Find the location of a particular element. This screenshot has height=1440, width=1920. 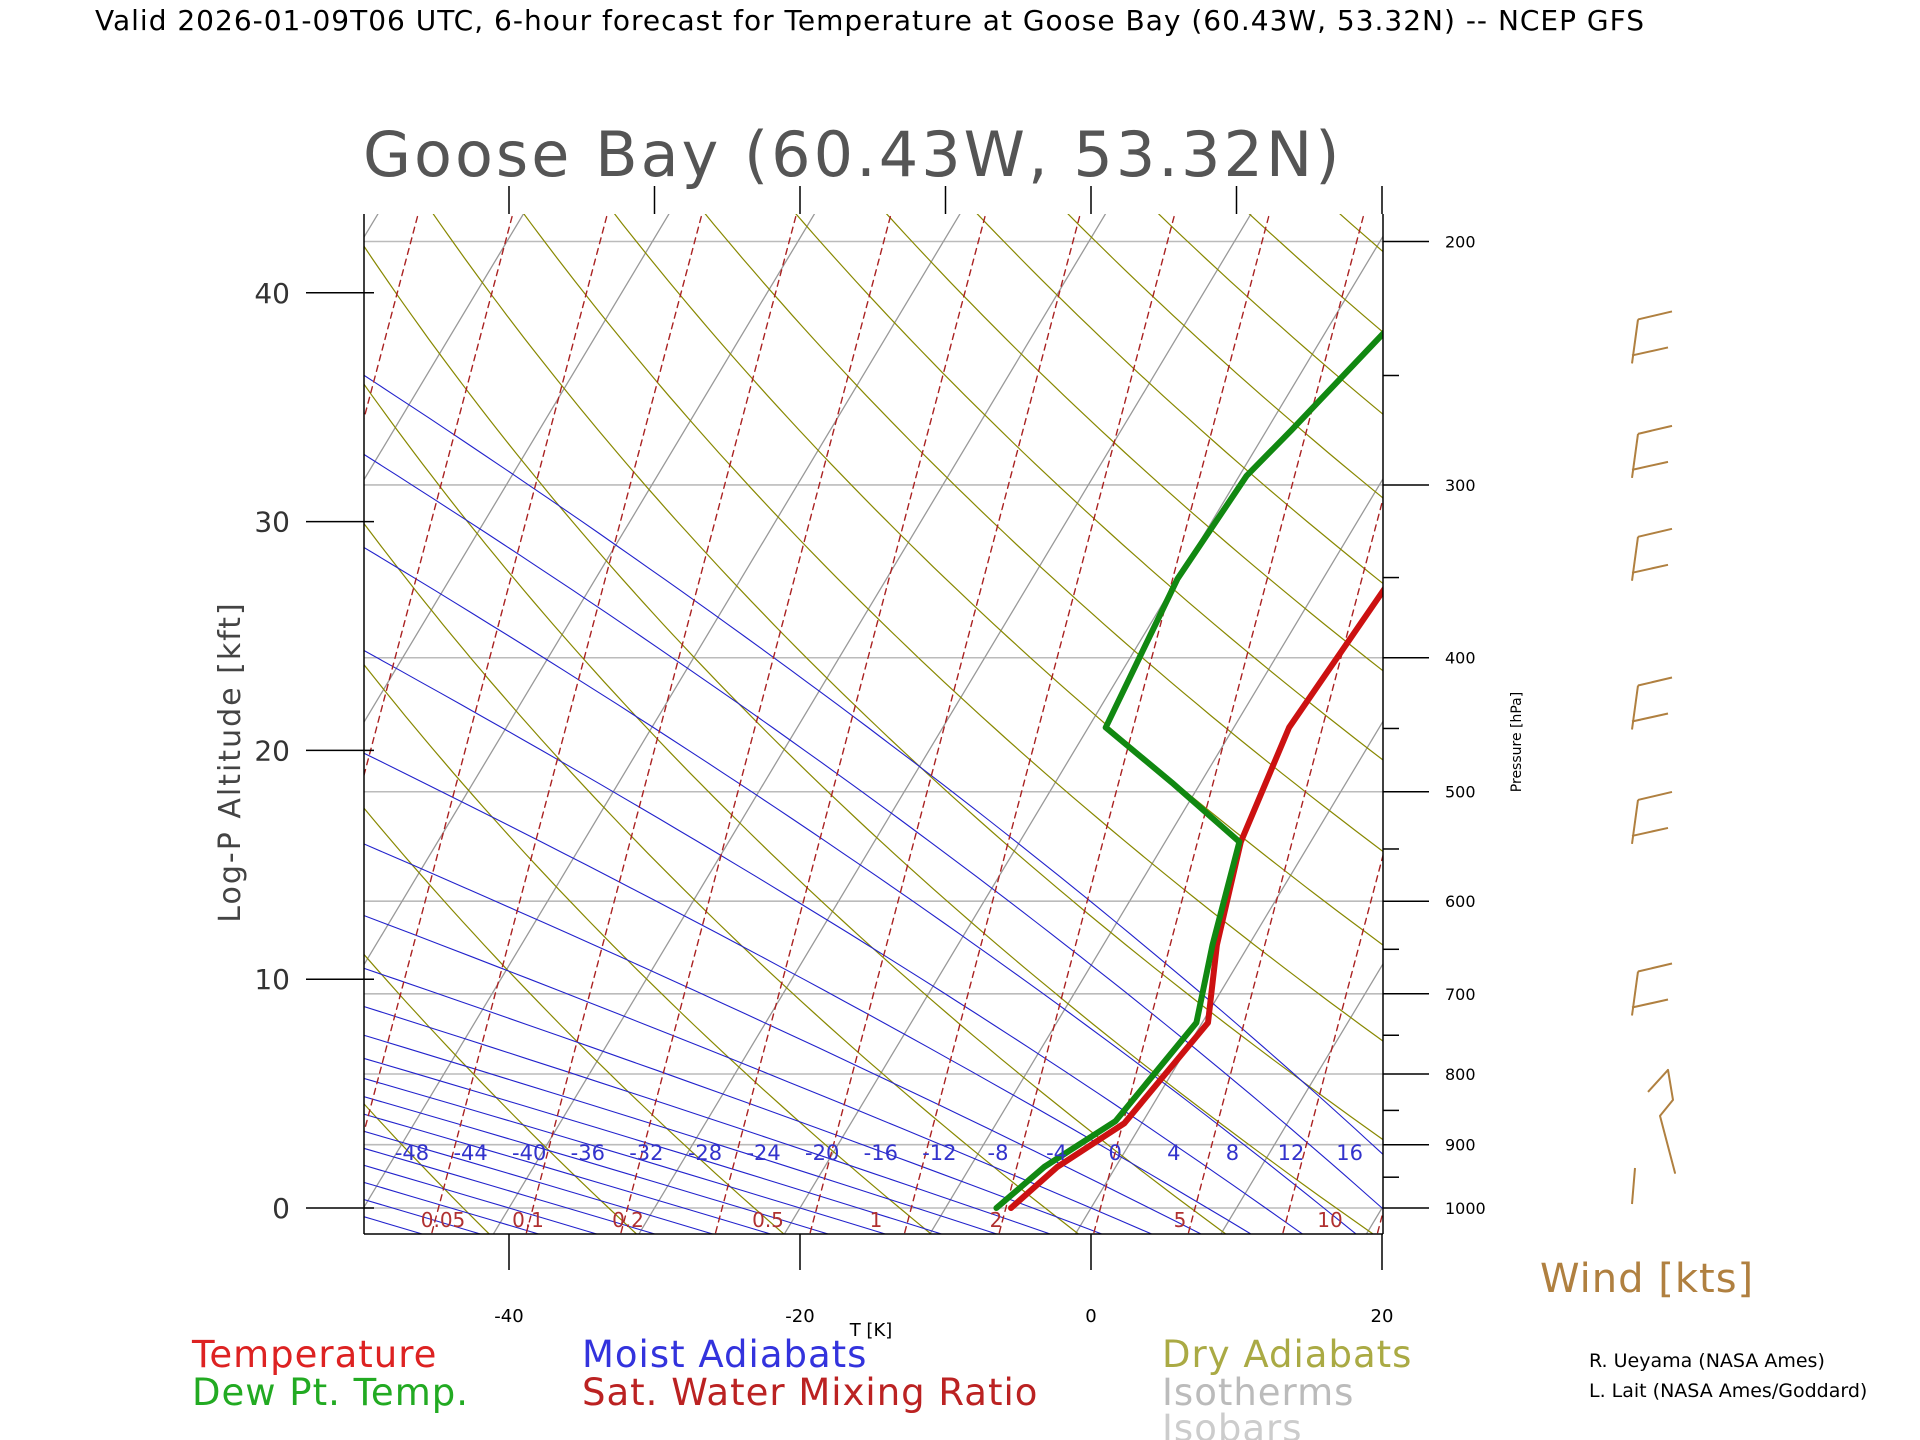

credit-line-2: L. Lait (NASA Ames/Goddard) is located at coordinates (1728, 1391).